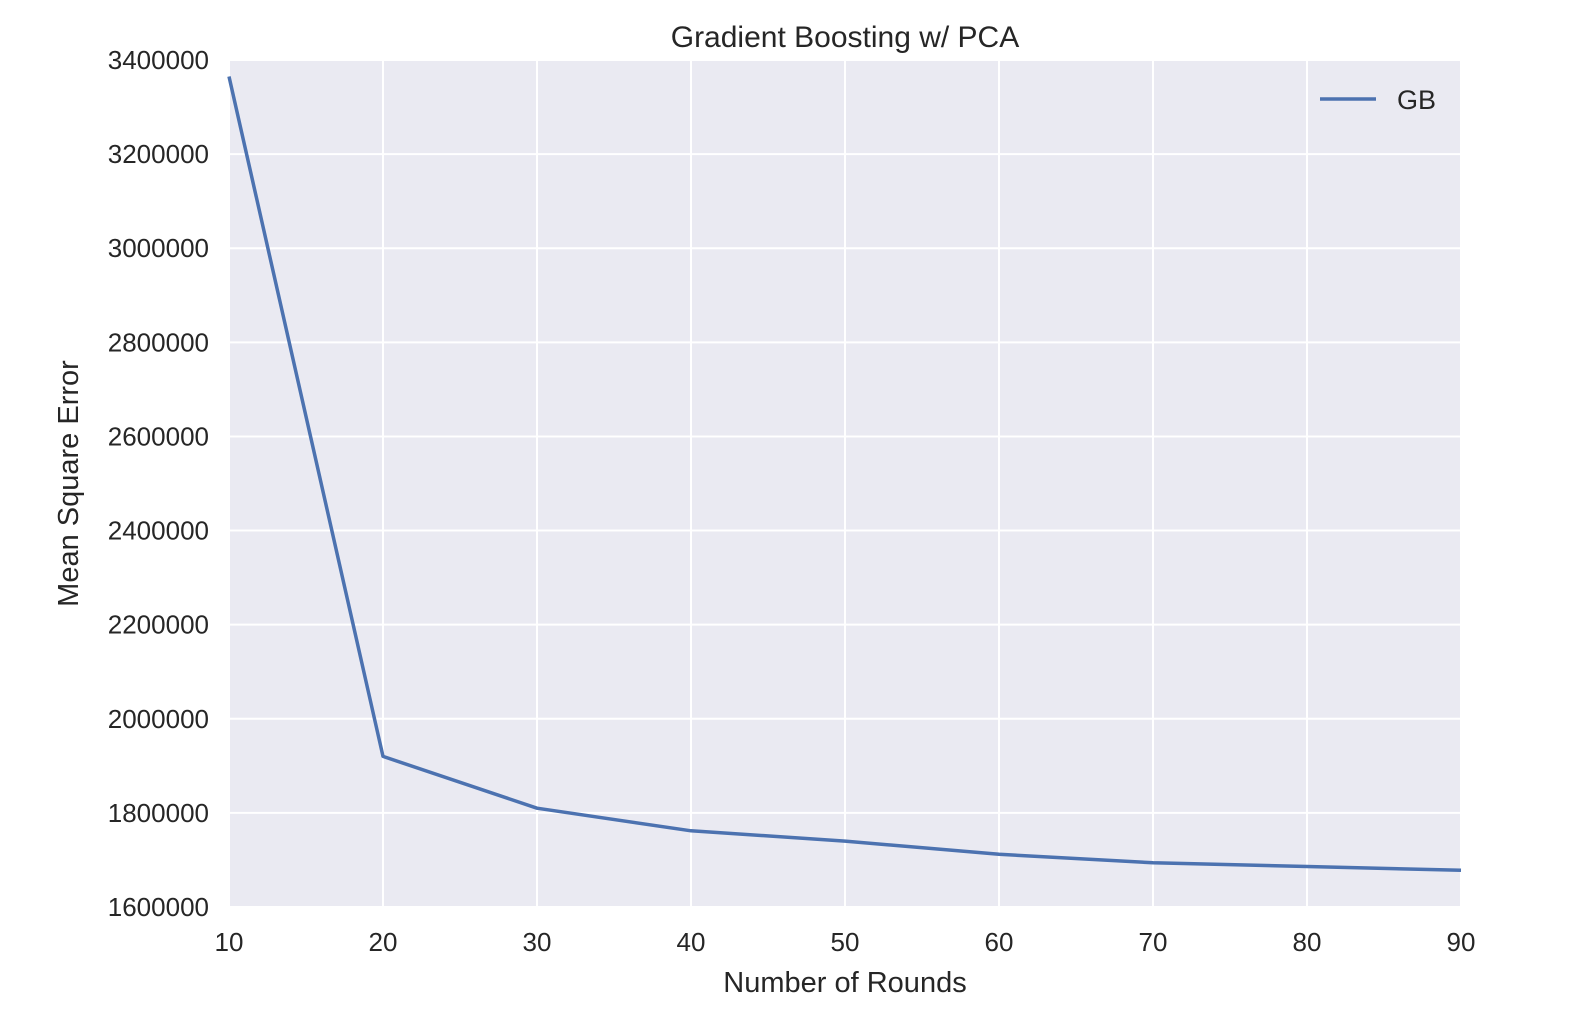 This screenshot has width=1576, height=1028. Describe the element at coordinates (158, 625) in the screenshot. I see `y-tick-label: 2200000` at that location.